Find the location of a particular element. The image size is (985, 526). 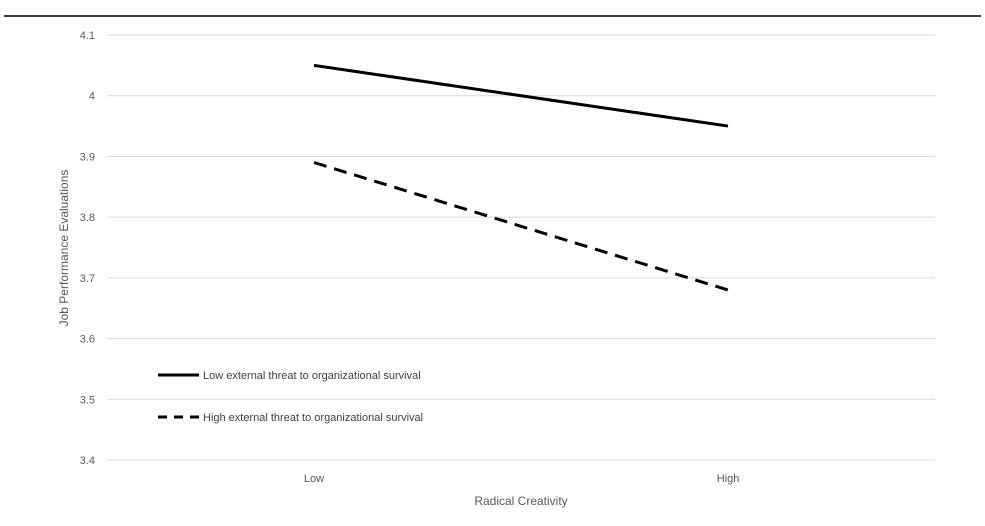

y-tick-label: 3.7 is located at coordinates (87, 279).